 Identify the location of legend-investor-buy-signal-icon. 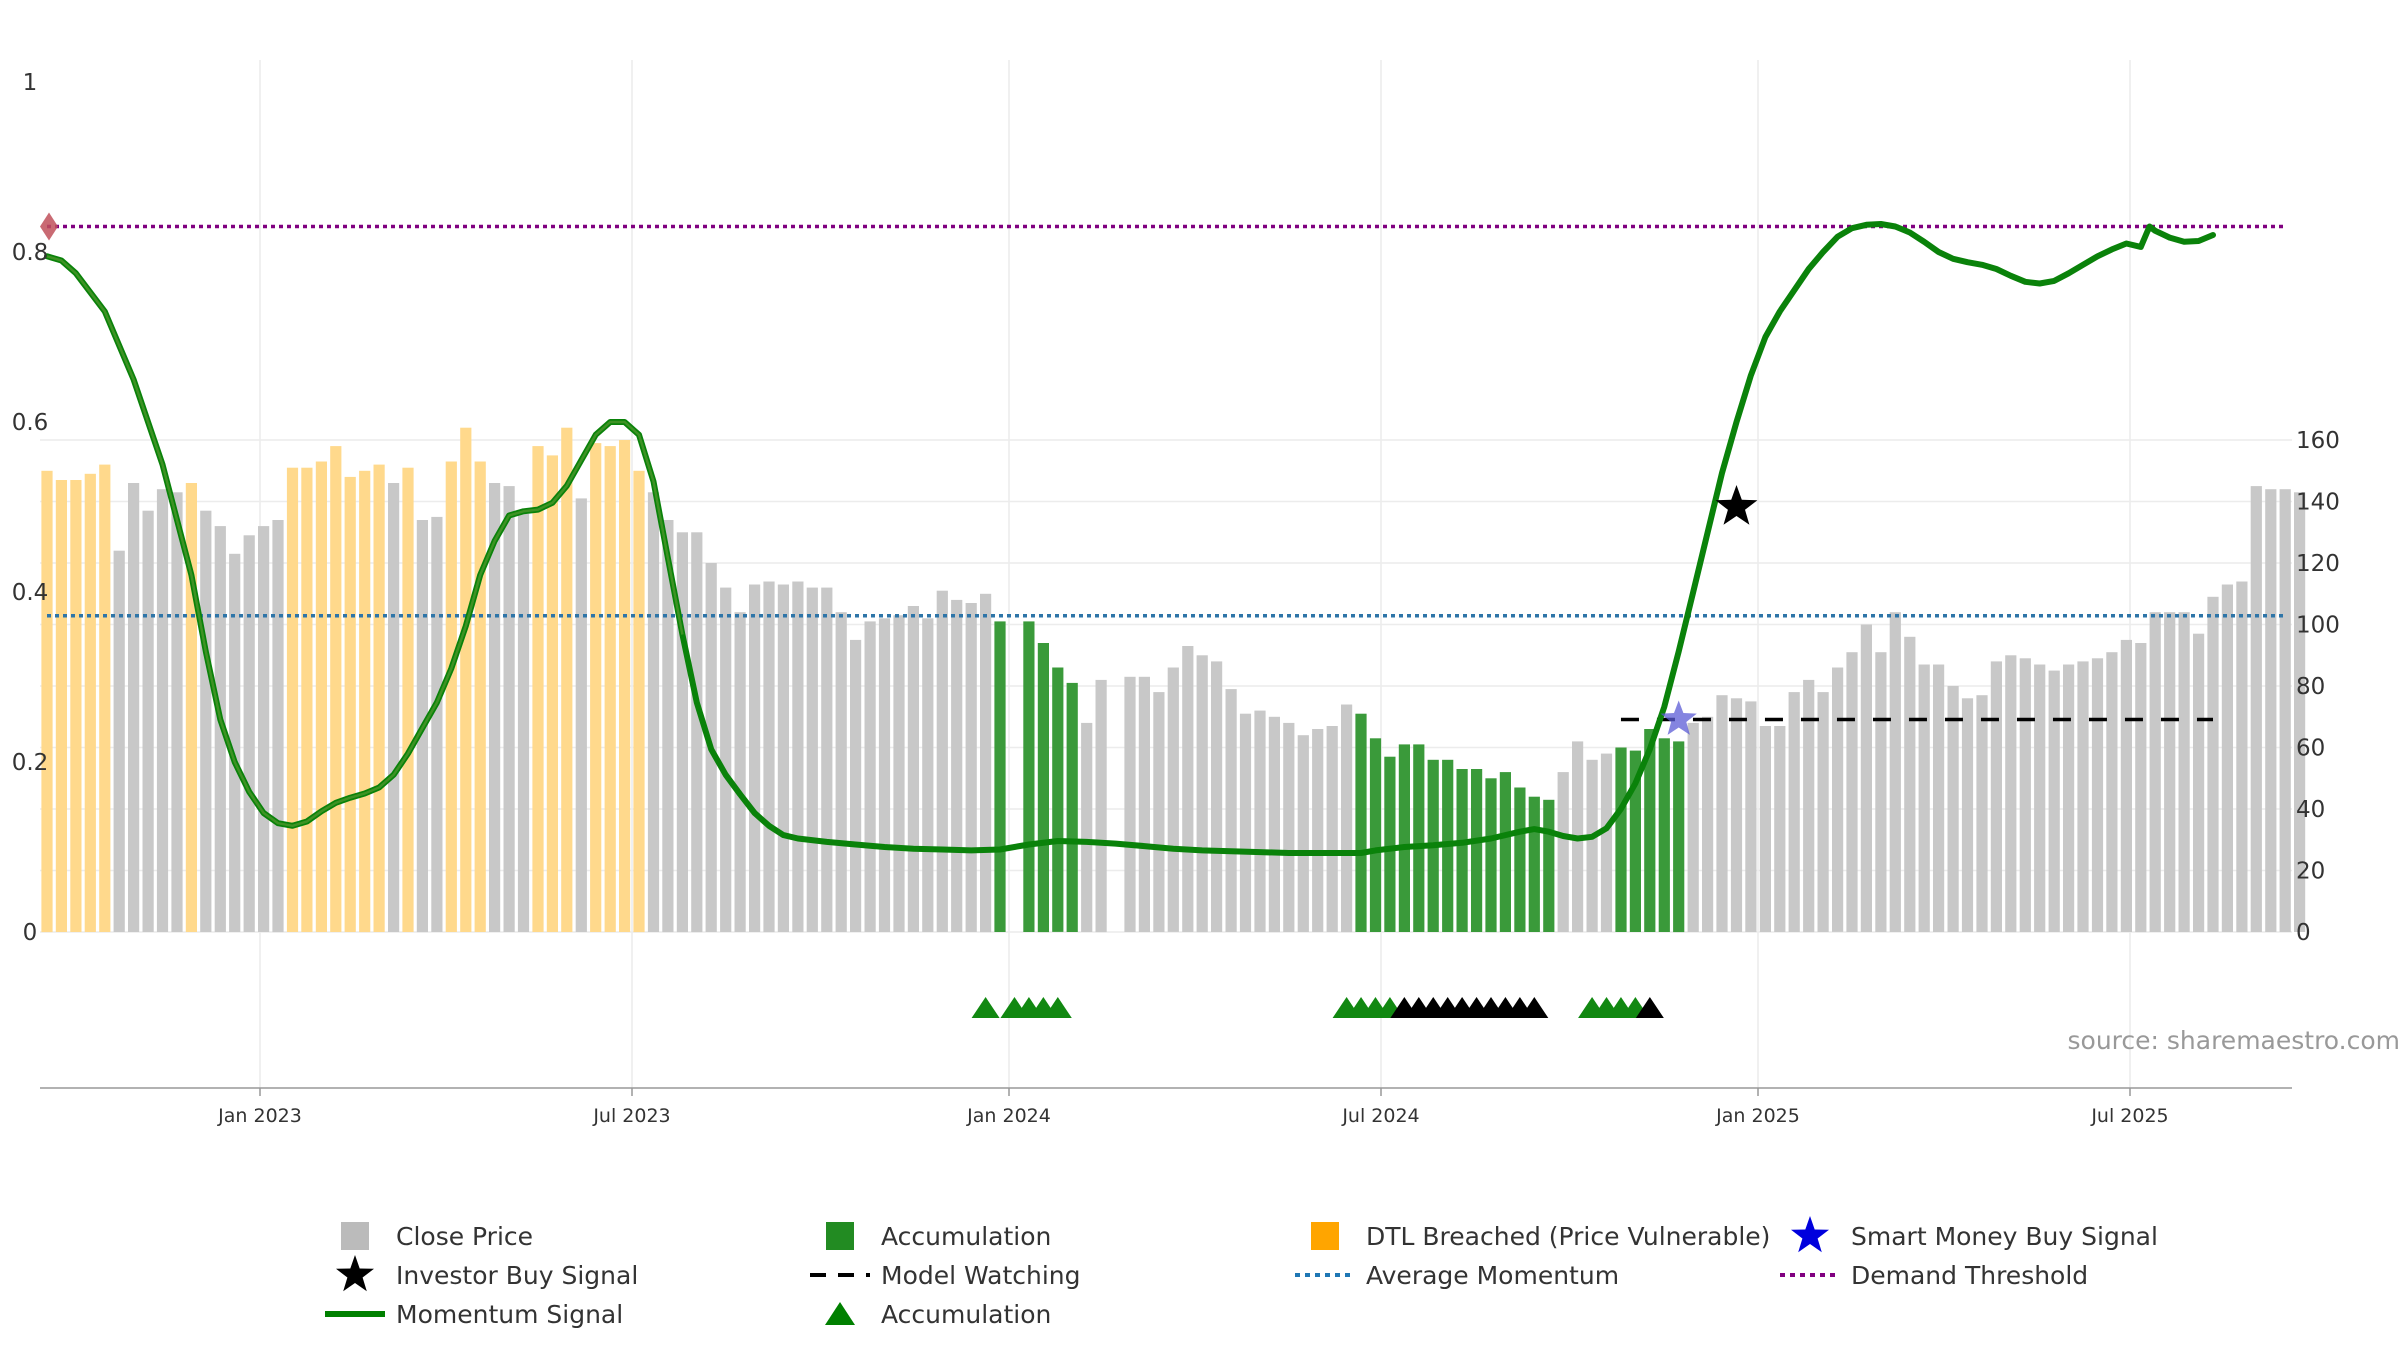
(355, 1273).